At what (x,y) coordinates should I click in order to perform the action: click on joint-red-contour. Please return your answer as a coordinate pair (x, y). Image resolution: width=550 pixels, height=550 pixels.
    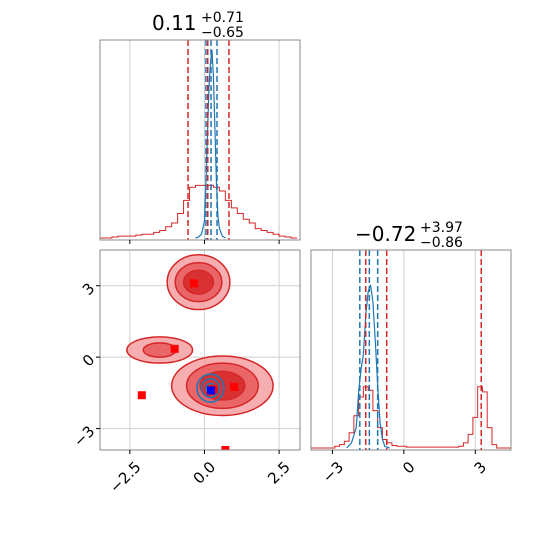
    Looking at the image, I should click on (198, 282).